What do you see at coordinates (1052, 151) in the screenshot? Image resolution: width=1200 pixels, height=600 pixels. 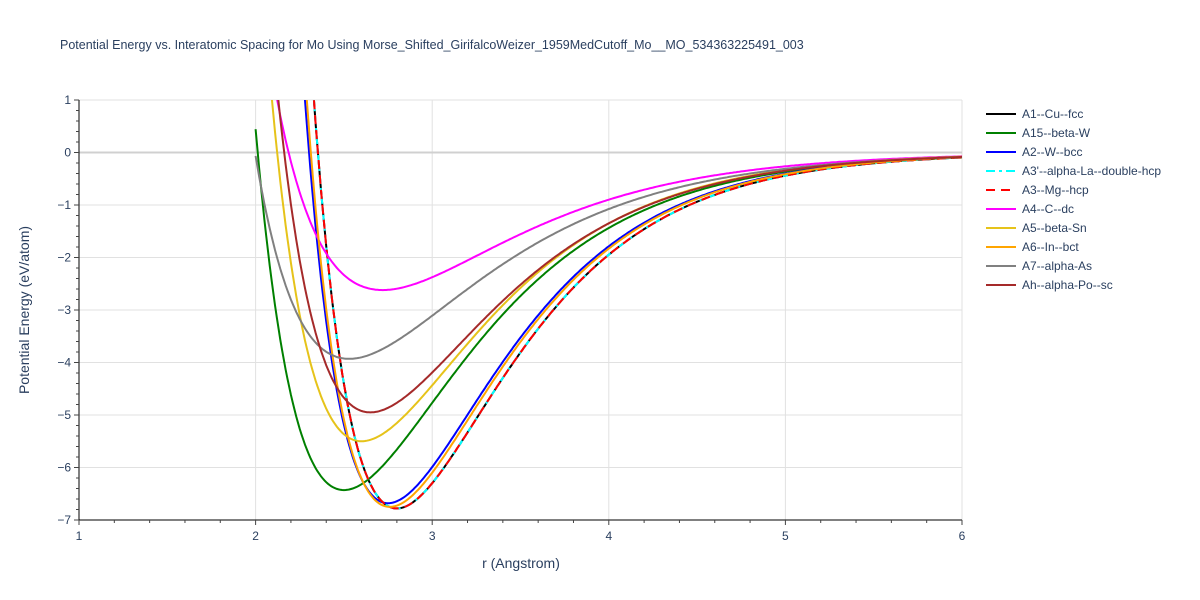 I see `legend-label: A2--W--bcc` at bounding box center [1052, 151].